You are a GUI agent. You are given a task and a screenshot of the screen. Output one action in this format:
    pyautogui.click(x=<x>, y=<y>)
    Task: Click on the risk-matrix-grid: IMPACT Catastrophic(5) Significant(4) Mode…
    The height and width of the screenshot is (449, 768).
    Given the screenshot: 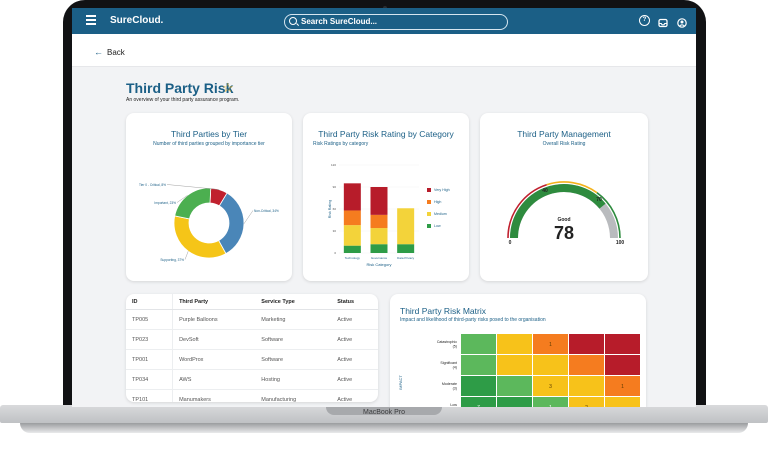 What is the action you would take?
    pyautogui.click(x=519, y=370)
    